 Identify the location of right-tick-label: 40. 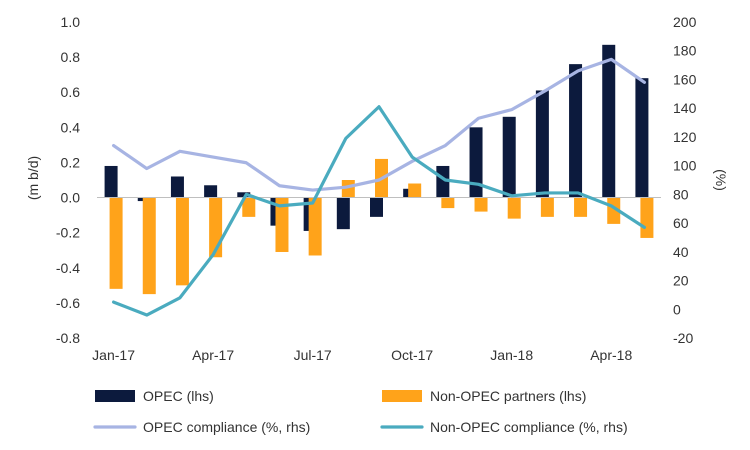
(681, 252).